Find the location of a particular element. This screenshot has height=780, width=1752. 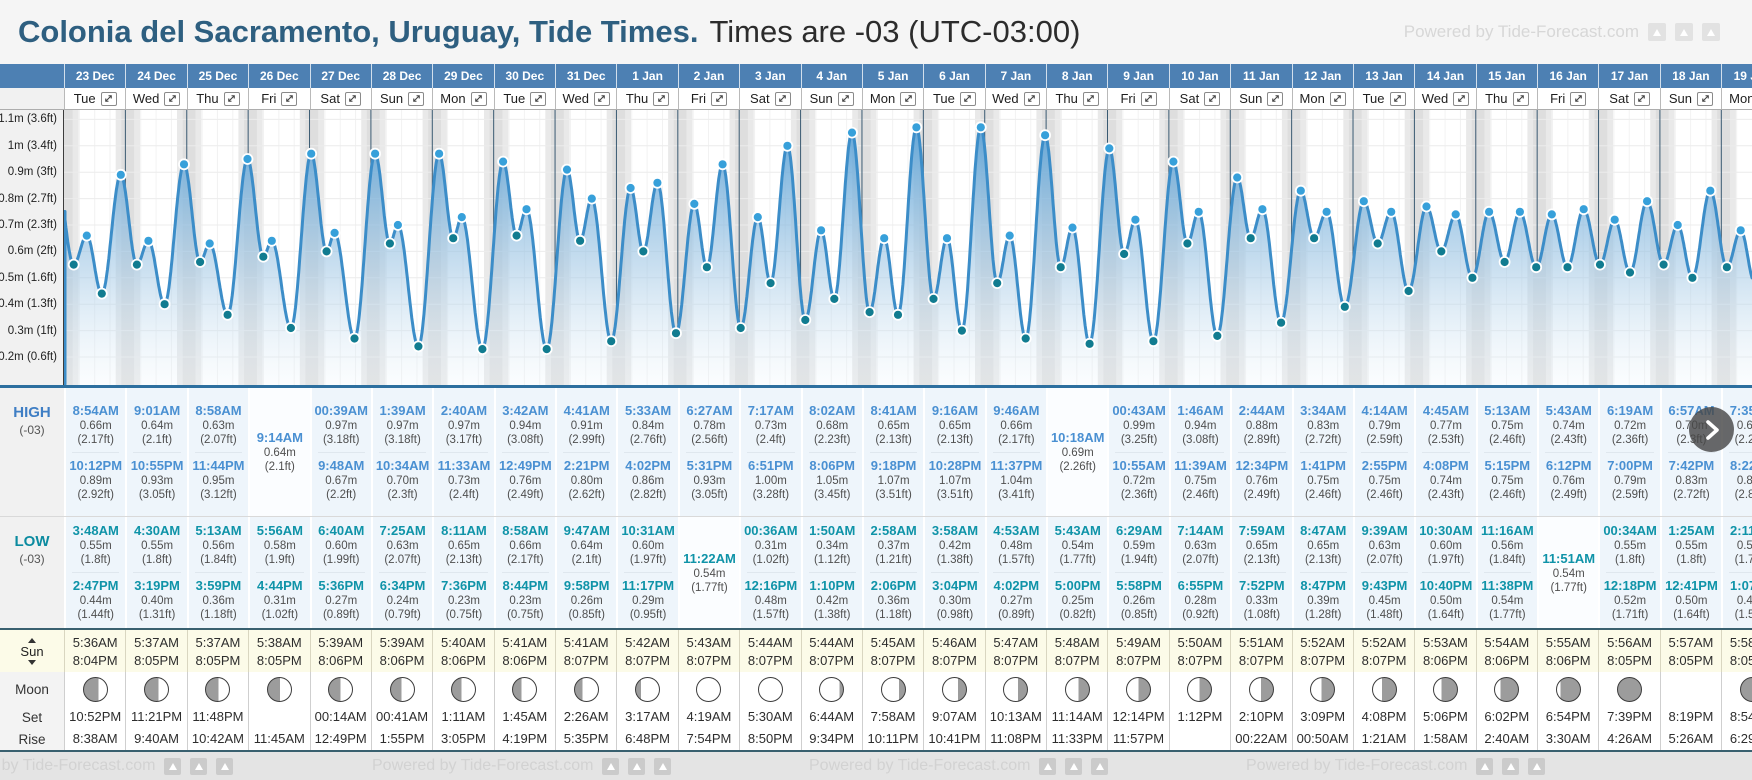

tide-height-ft: (2.2ft) is located at coordinates (341, 494).